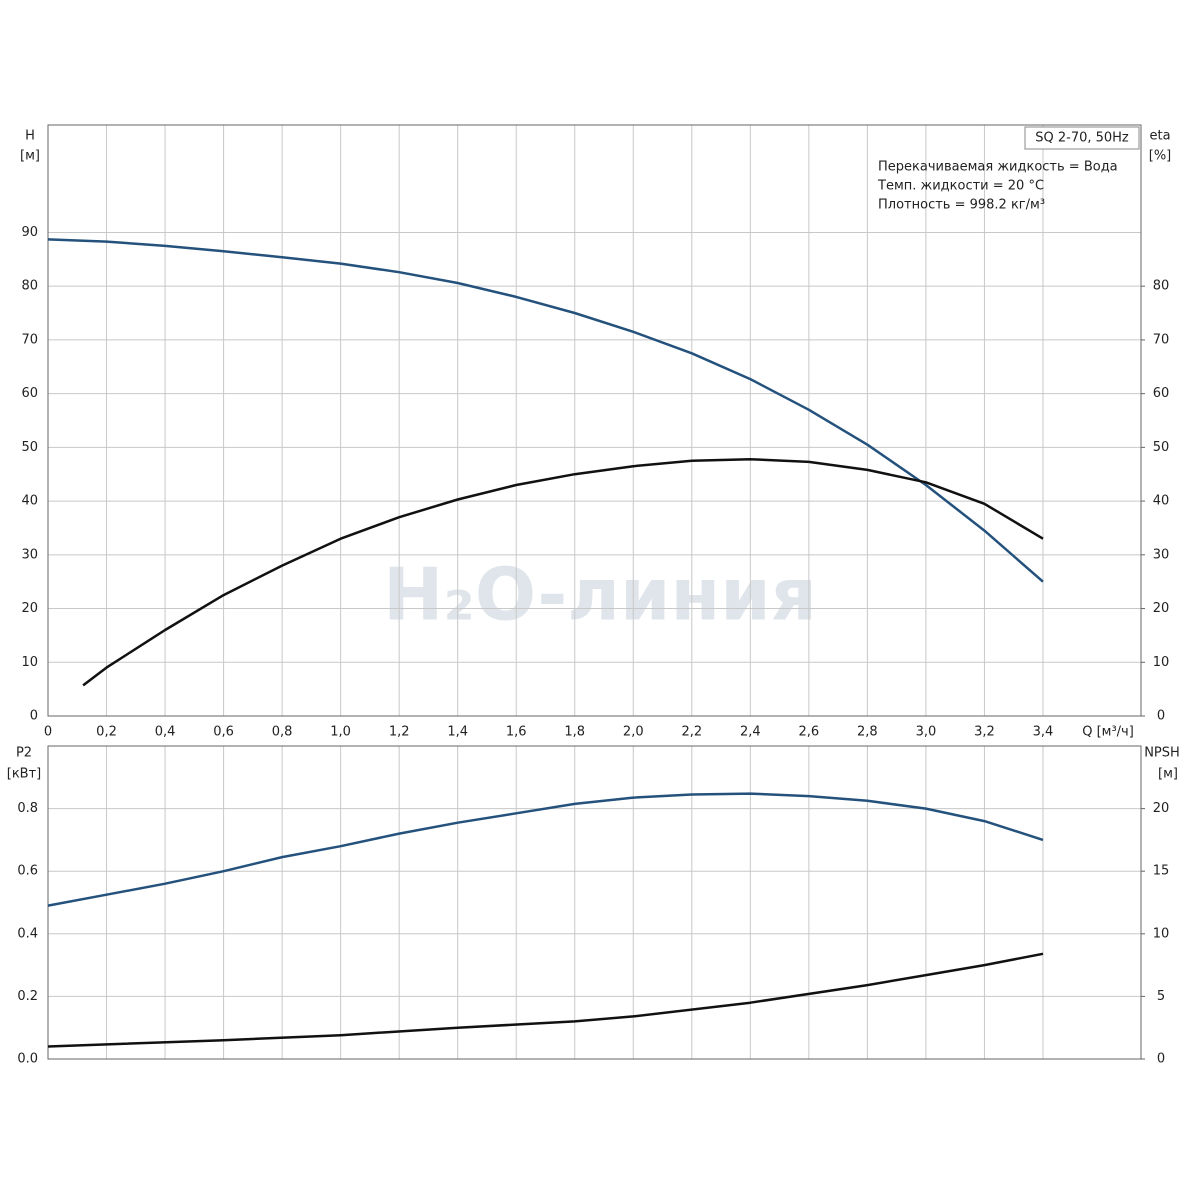  What do you see at coordinates (29, 339) in the screenshot?
I see `y-tick-label: 70` at bounding box center [29, 339].